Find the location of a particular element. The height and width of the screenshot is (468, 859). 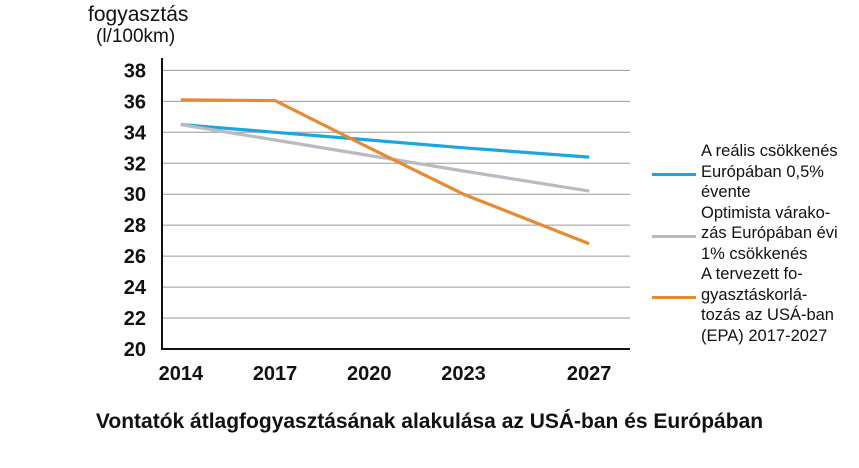

legend-label-3-line-3: tozás az USÁ-ban is located at coordinates (767, 315).